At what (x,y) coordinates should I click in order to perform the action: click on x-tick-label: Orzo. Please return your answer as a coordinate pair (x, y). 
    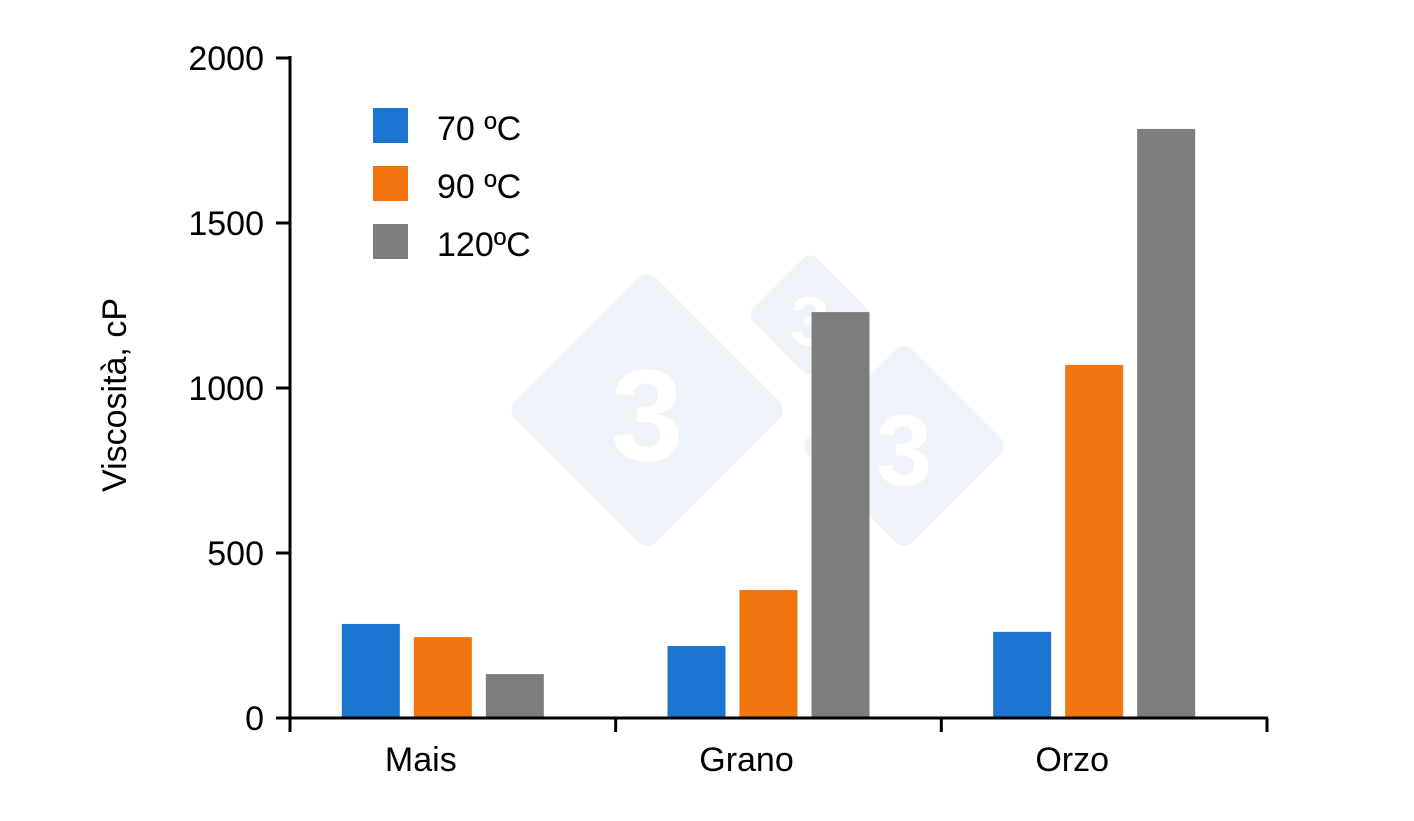
    Looking at the image, I should click on (1072, 760).